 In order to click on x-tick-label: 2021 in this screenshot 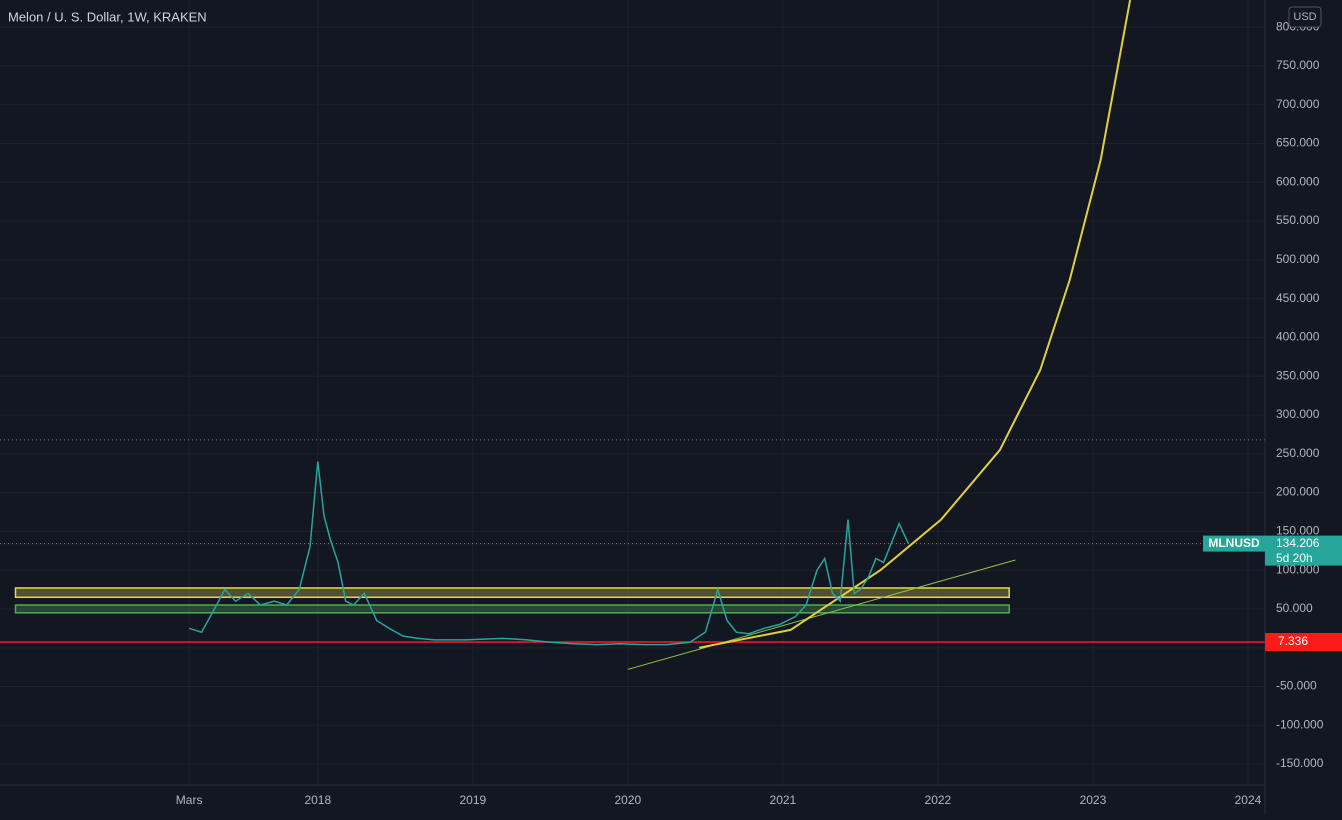, I will do `click(783, 800)`.